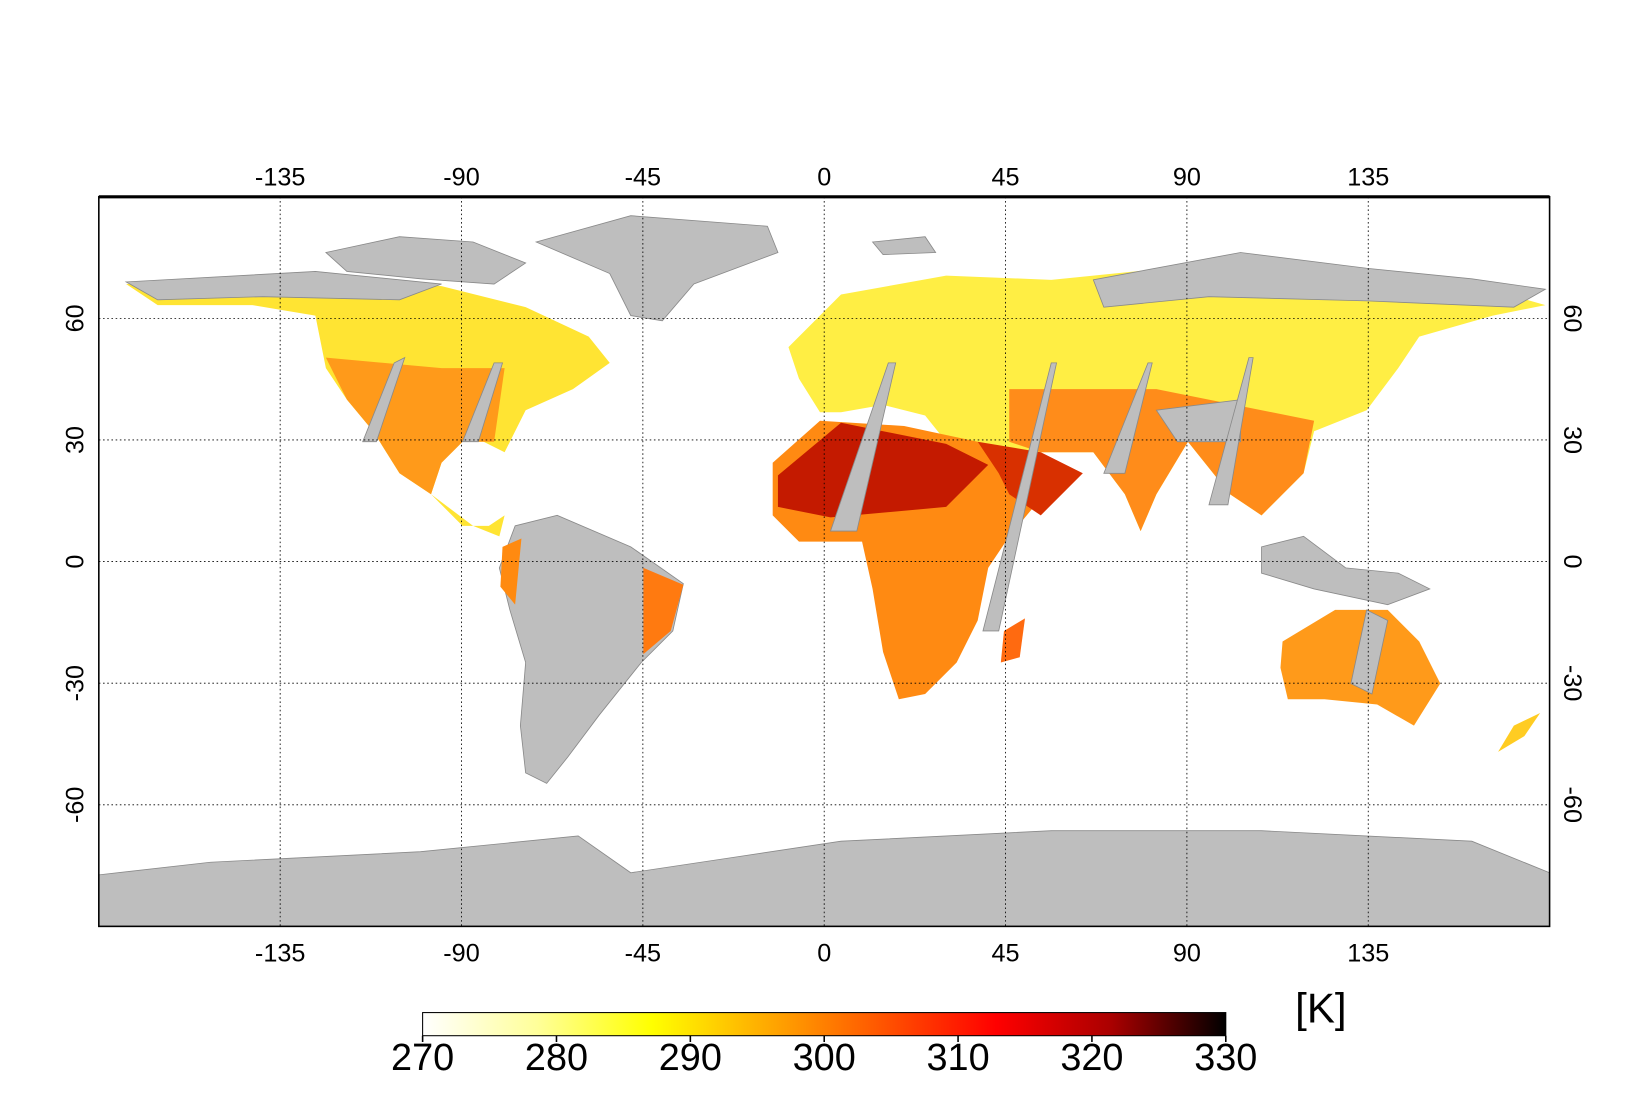 The height and width of the screenshot is (1120, 1640). I want to click on sahara, so click(883, 470).